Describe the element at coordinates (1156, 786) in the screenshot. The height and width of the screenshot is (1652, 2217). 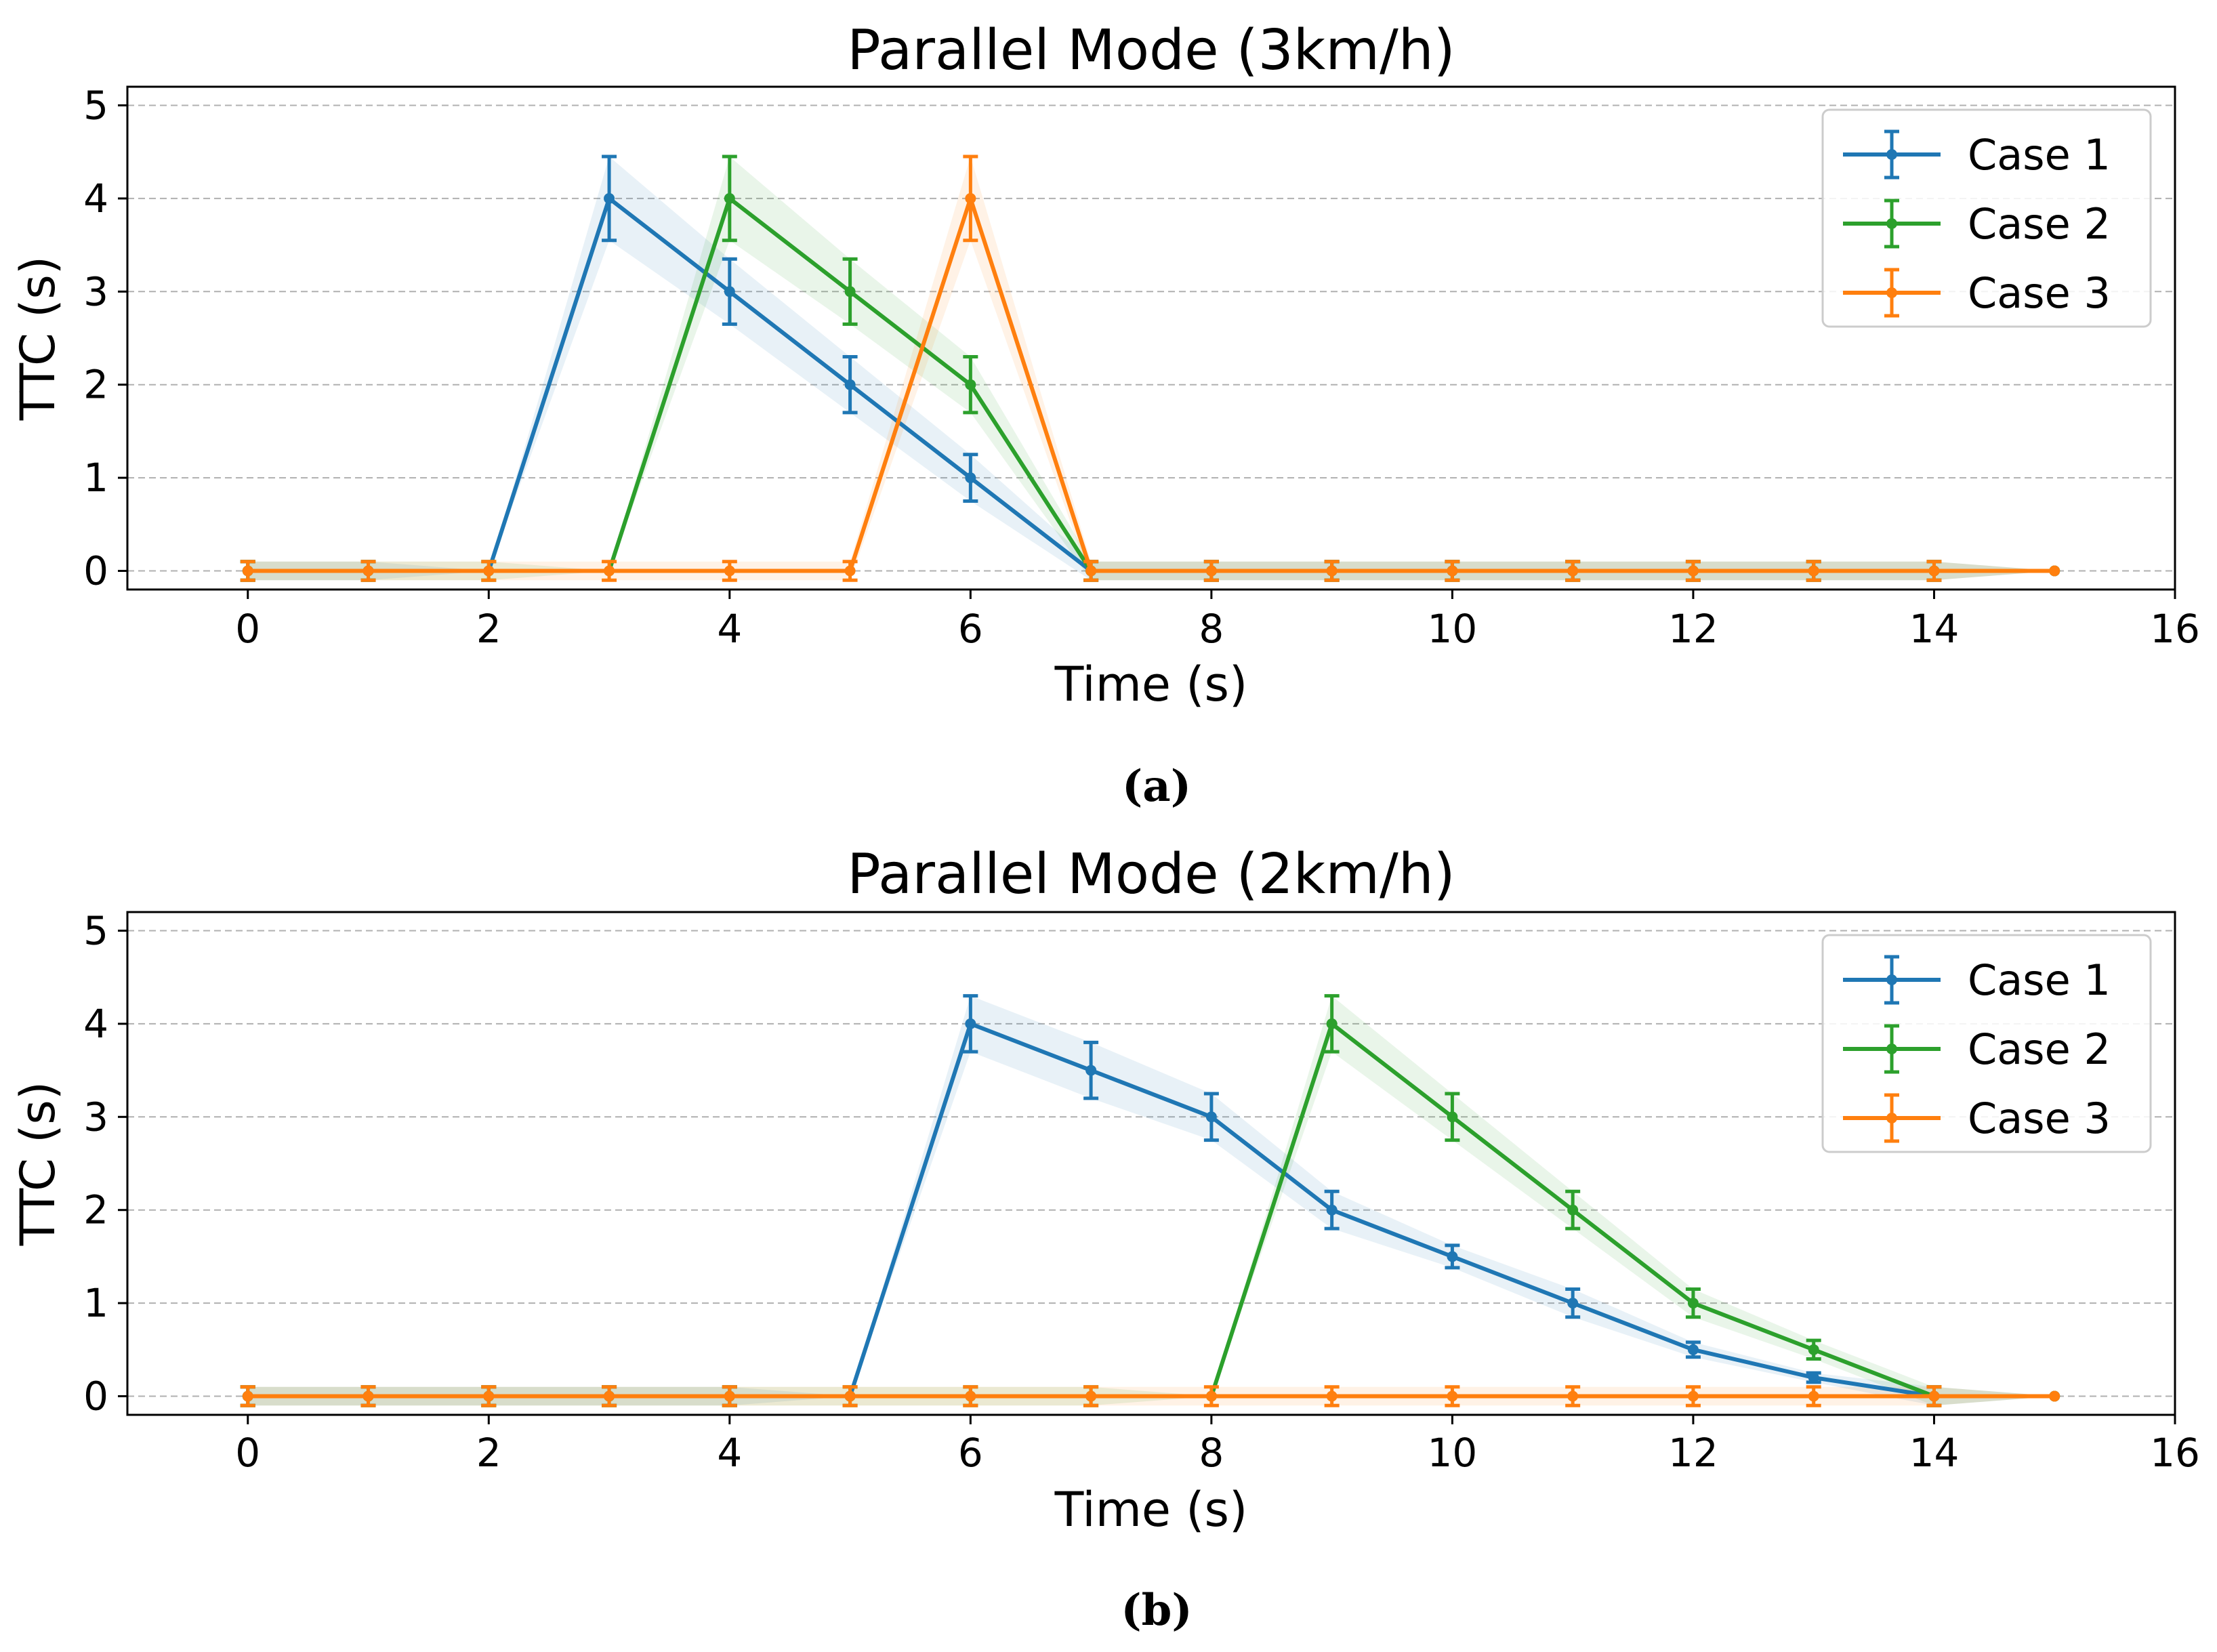
I see `panel-caption: (a)` at that location.